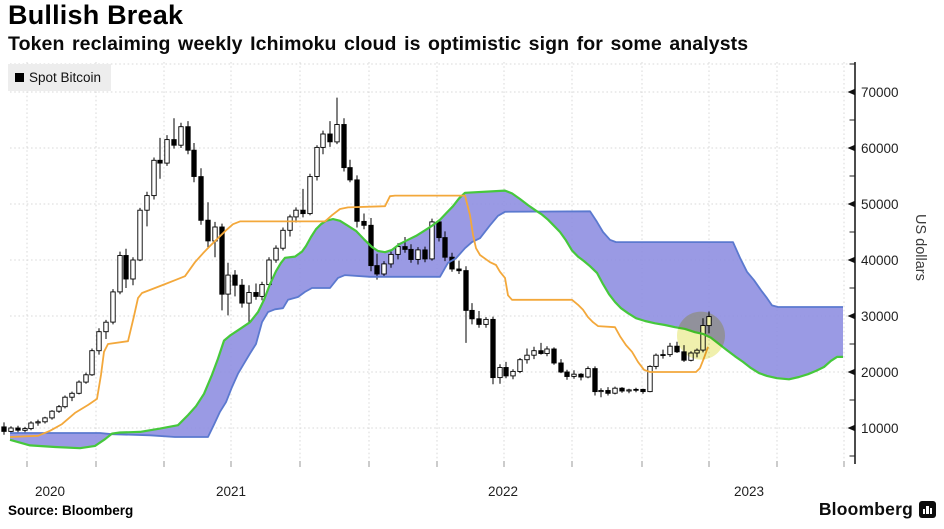 This screenshot has height=529, width=944. I want to click on y-axis-title: US dollars, so click(920, 276).